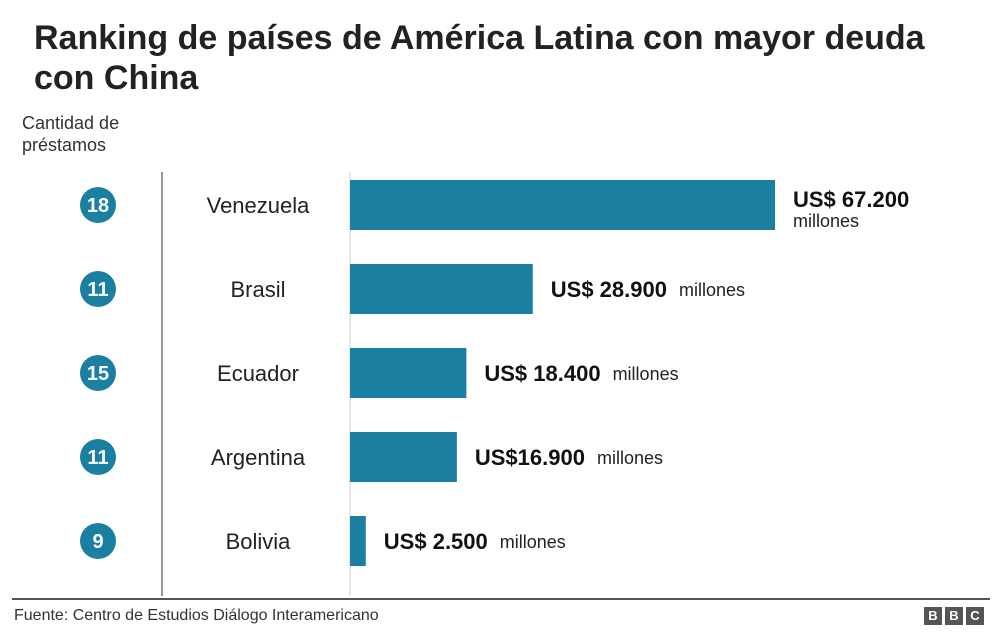 This screenshot has height=633, width=1000. What do you see at coordinates (257, 289) in the screenshot?
I see `category-label: Brasil` at bounding box center [257, 289].